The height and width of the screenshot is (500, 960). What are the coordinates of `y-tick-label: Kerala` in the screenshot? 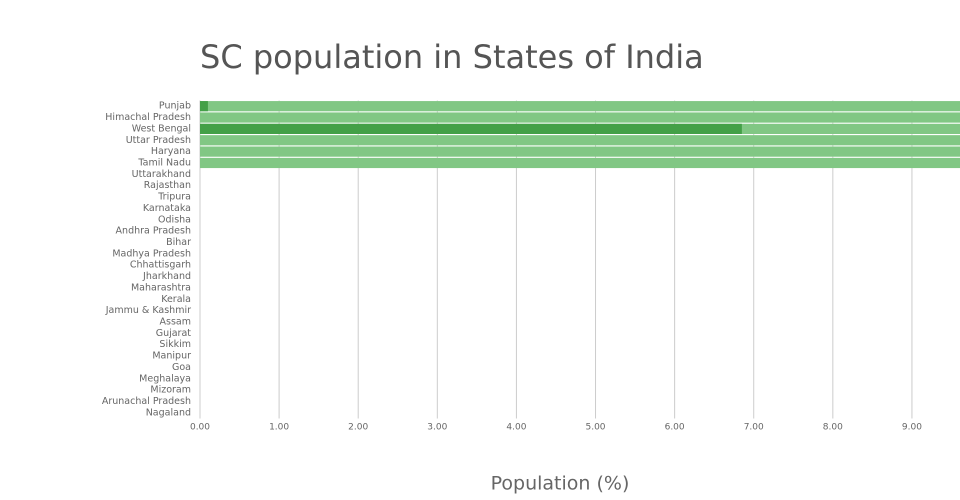 It's located at (176, 299).